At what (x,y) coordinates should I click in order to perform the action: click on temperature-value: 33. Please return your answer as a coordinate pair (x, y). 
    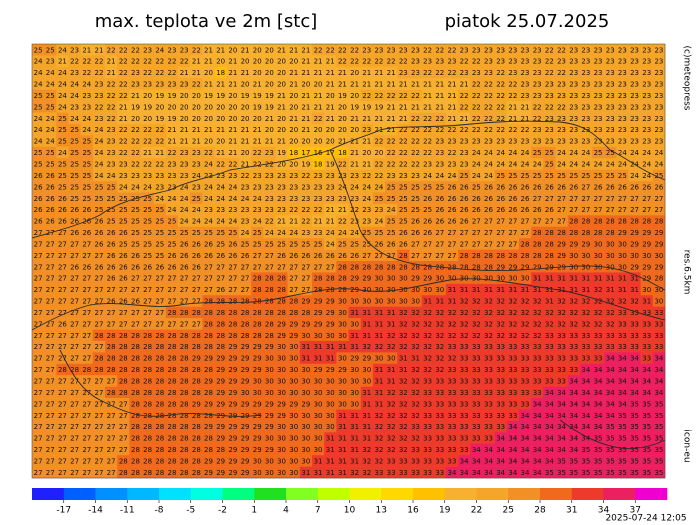
    Looking at the image, I should click on (476, 393).